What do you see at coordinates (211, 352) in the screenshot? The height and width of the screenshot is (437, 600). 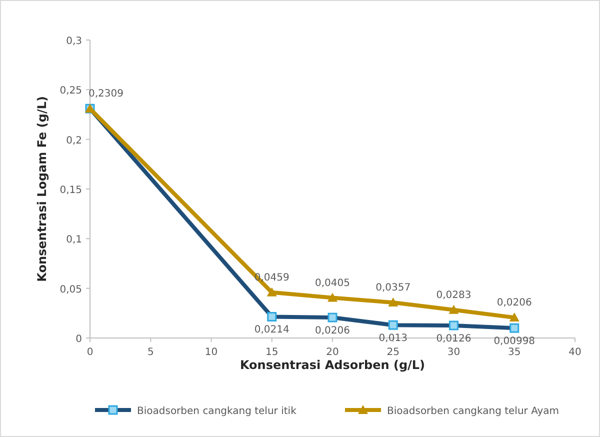 I see `x-tick-label: 10` at bounding box center [211, 352].